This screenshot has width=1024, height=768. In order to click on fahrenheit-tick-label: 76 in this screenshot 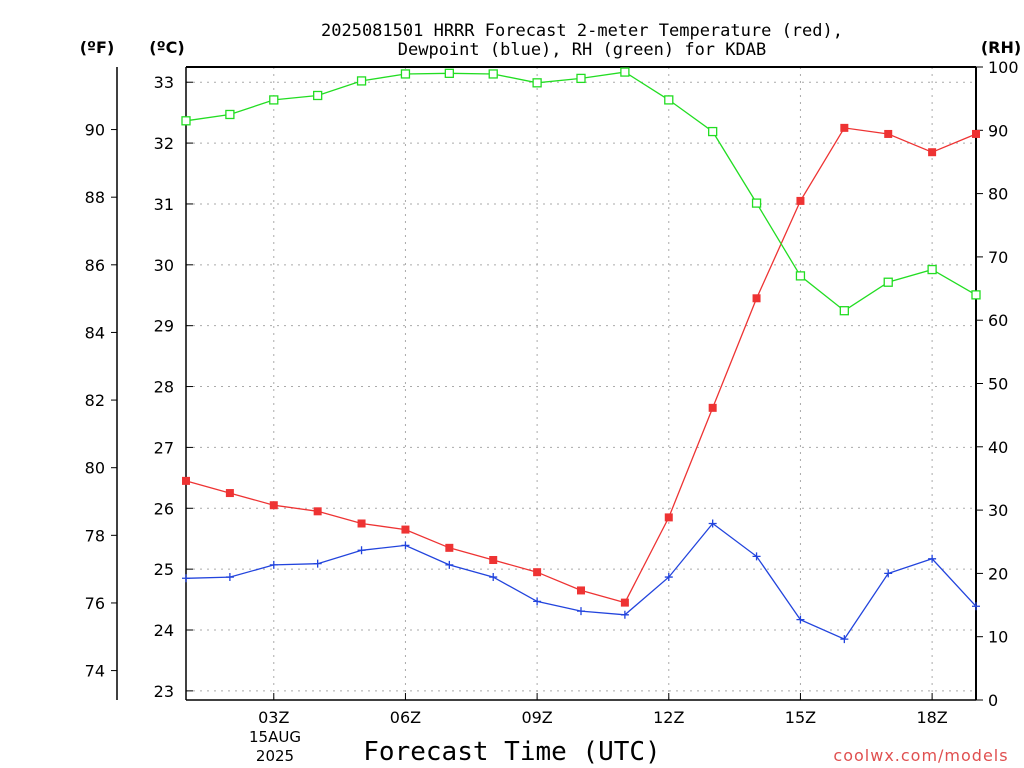, I will do `click(95, 603)`.